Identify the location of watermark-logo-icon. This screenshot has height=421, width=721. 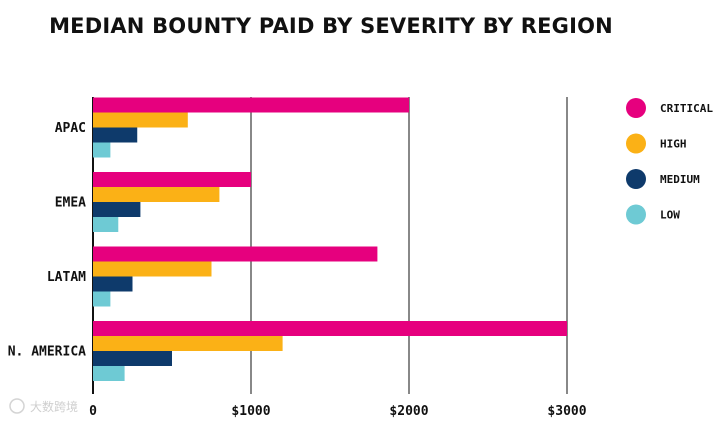
(17, 406).